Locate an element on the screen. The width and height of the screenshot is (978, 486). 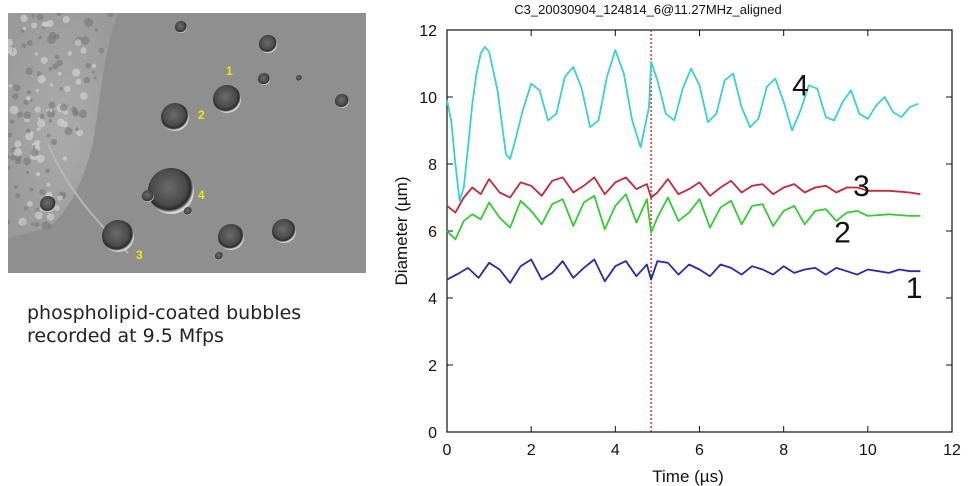
bubble-label-4: 4 is located at coordinates (201, 195).